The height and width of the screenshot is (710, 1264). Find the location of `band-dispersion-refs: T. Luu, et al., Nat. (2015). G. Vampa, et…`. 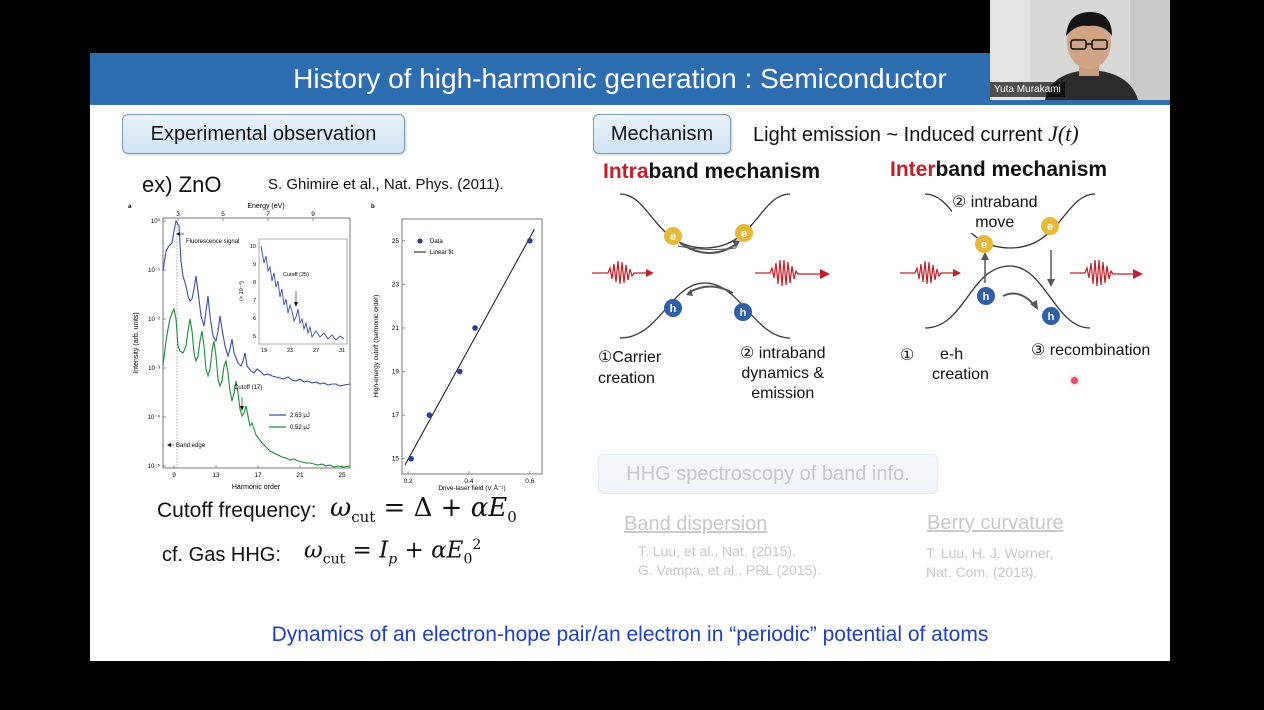

band-dispersion-refs: T. Luu, et al., Nat. (2015). G. Vampa, et… is located at coordinates (729, 560).